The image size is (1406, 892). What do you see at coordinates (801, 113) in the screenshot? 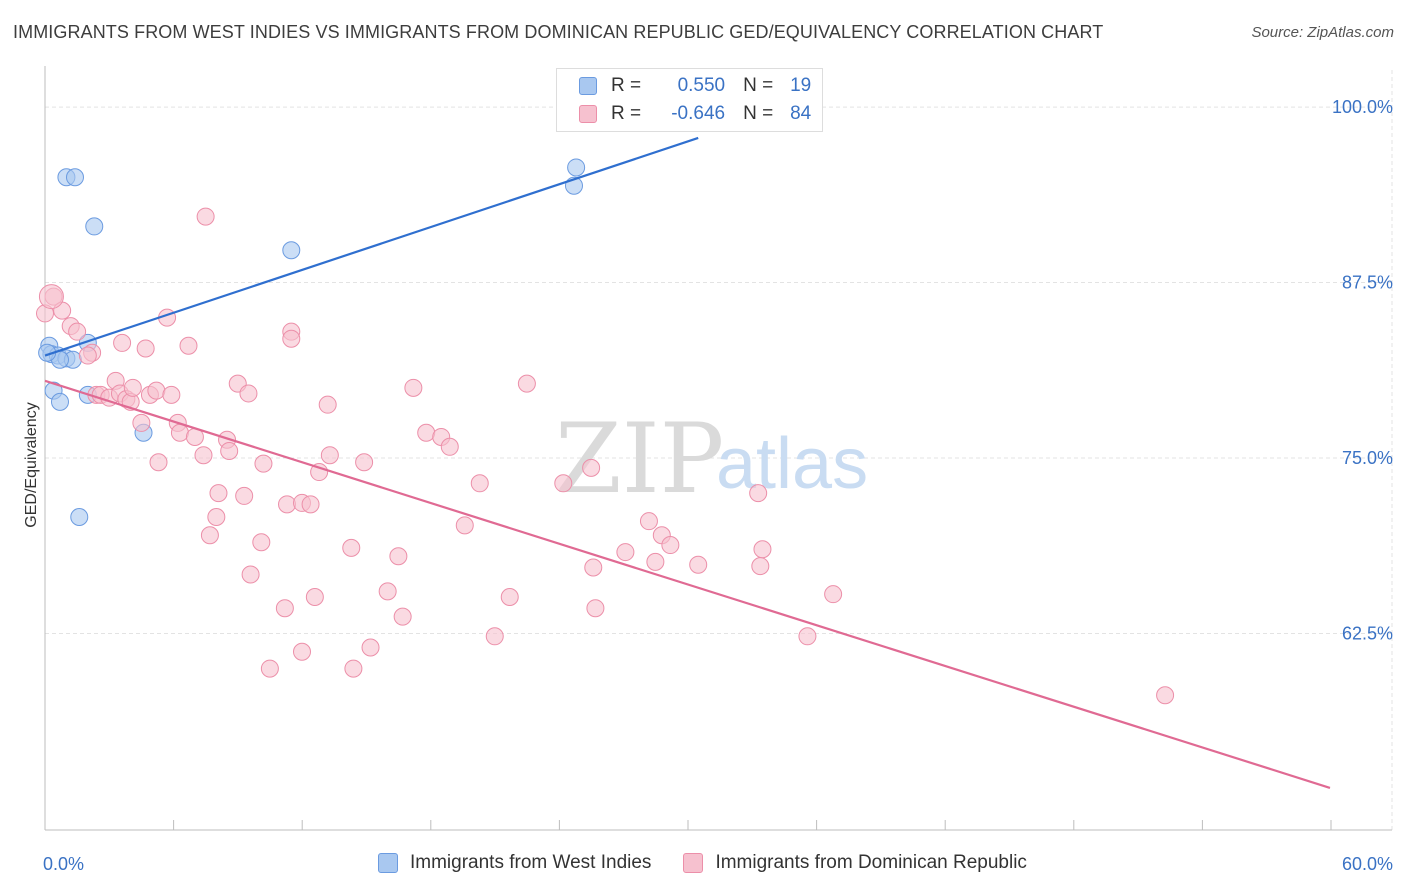
I see `legend-n-value-dominican-republic: 84` at bounding box center [801, 113].